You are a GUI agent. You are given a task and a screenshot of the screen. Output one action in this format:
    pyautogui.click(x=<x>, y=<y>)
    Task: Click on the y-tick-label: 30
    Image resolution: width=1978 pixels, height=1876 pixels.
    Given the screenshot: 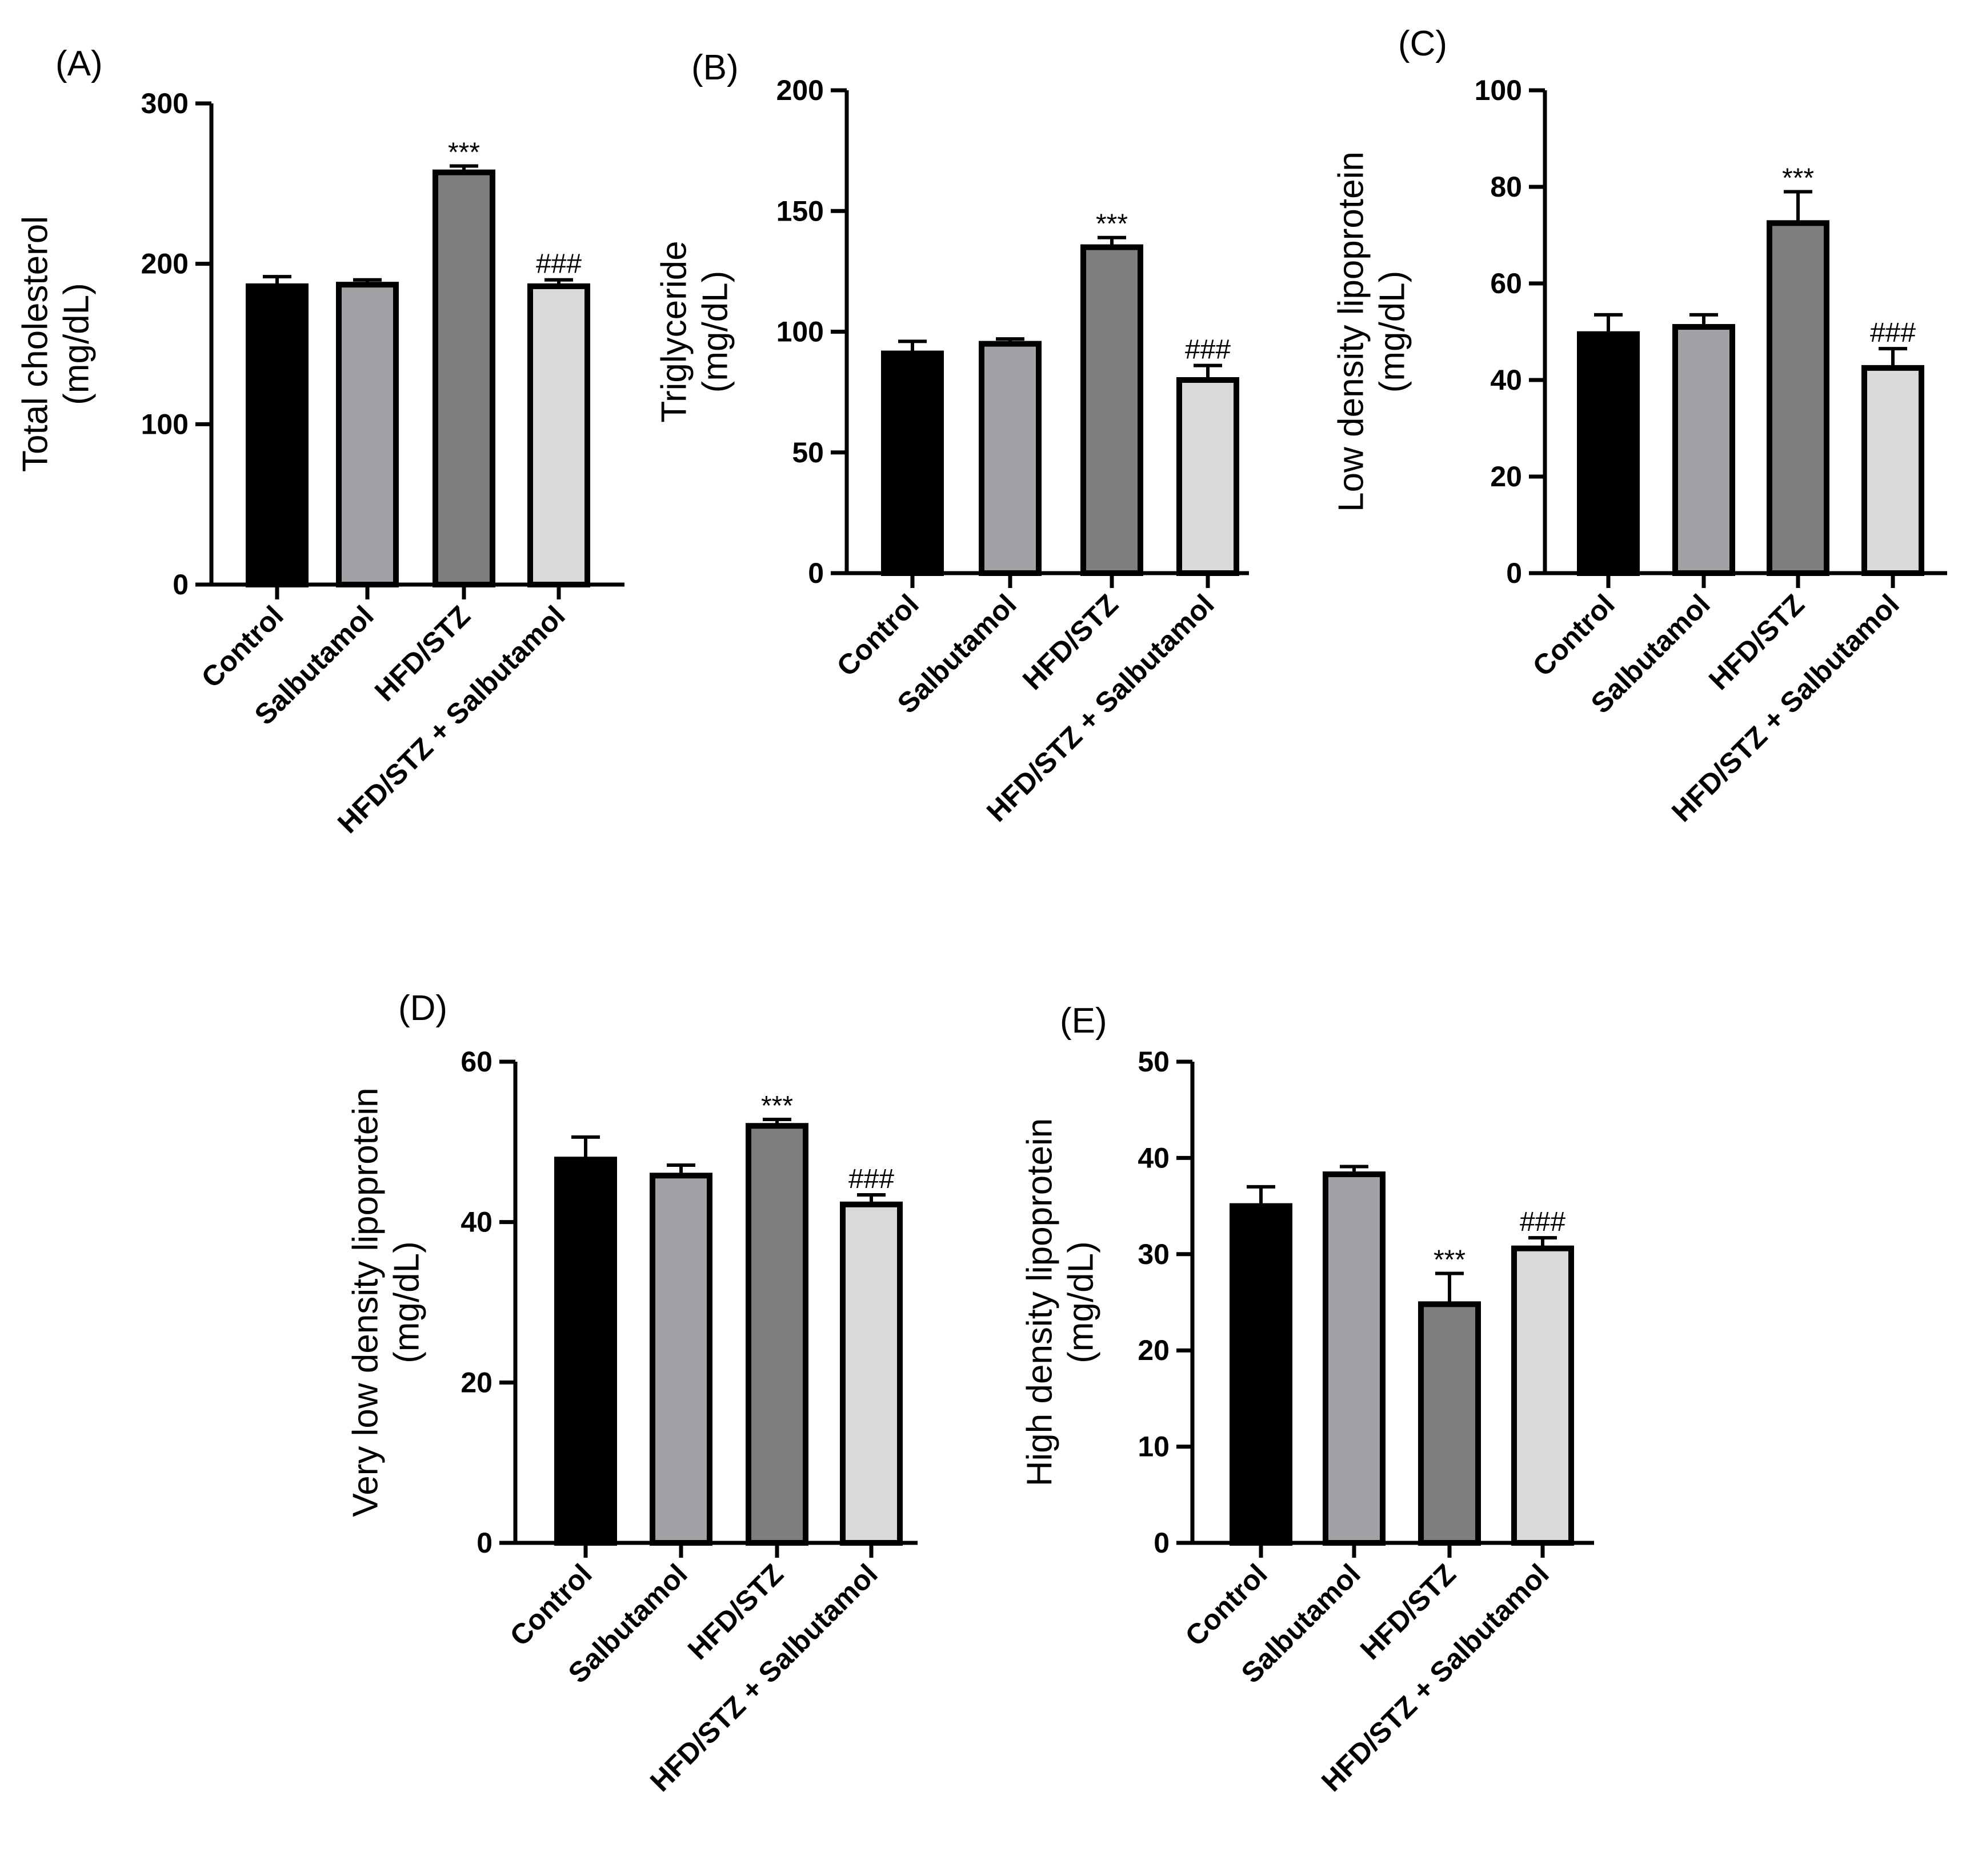 What is the action you would take?
    pyautogui.click(x=1154, y=1254)
    